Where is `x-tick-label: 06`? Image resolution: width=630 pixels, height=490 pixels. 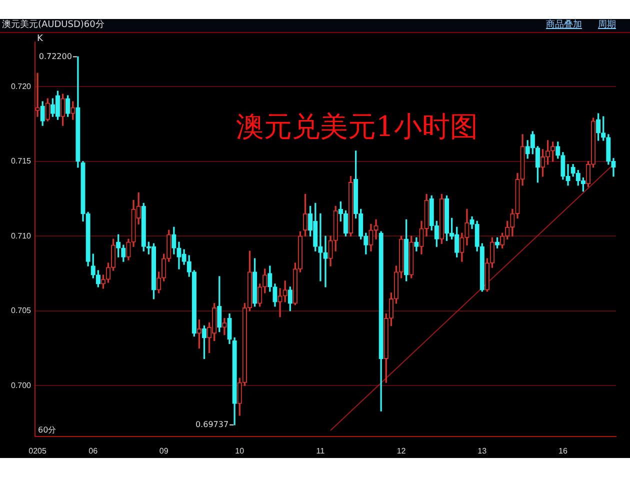 x-tick-label: 06 is located at coordinates (93, 451).